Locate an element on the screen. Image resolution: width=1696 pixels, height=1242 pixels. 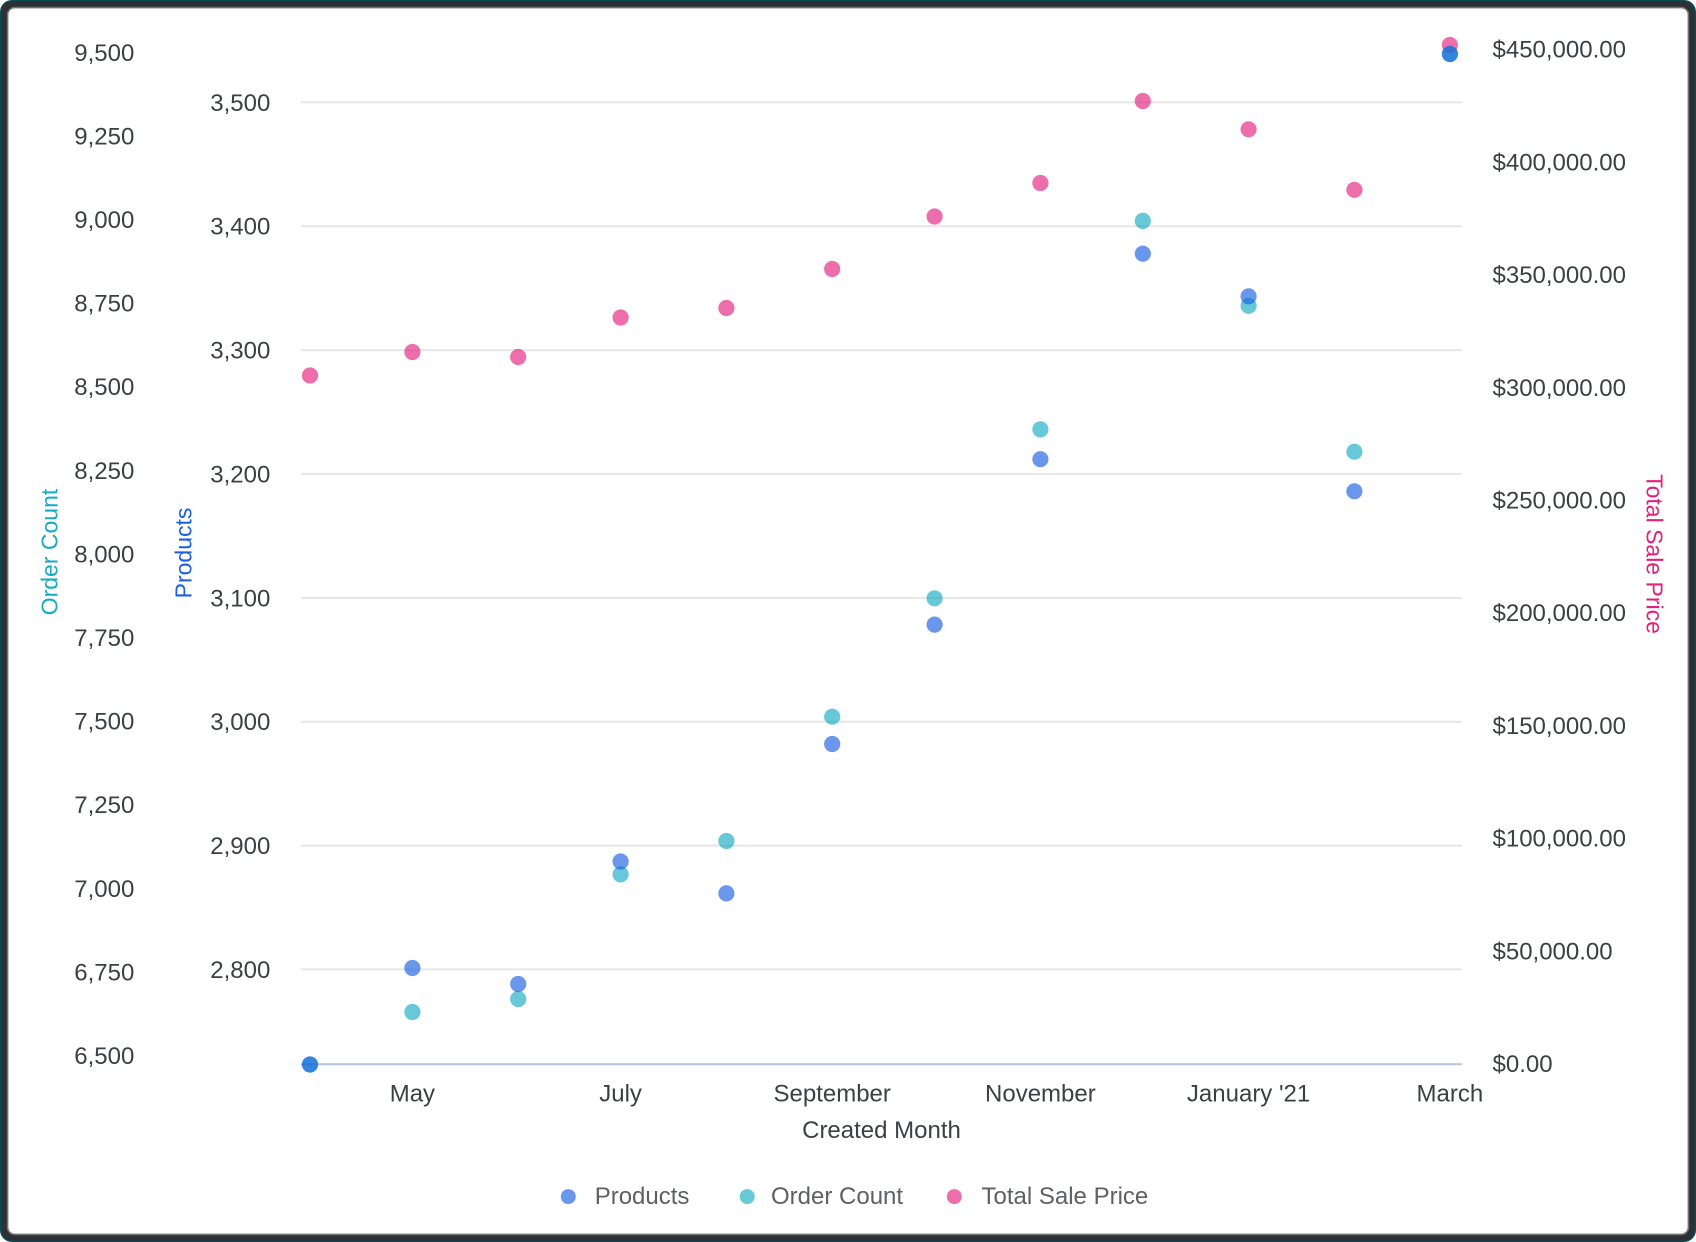
svg-text: 3,100 is located at coordinates (240, 598).